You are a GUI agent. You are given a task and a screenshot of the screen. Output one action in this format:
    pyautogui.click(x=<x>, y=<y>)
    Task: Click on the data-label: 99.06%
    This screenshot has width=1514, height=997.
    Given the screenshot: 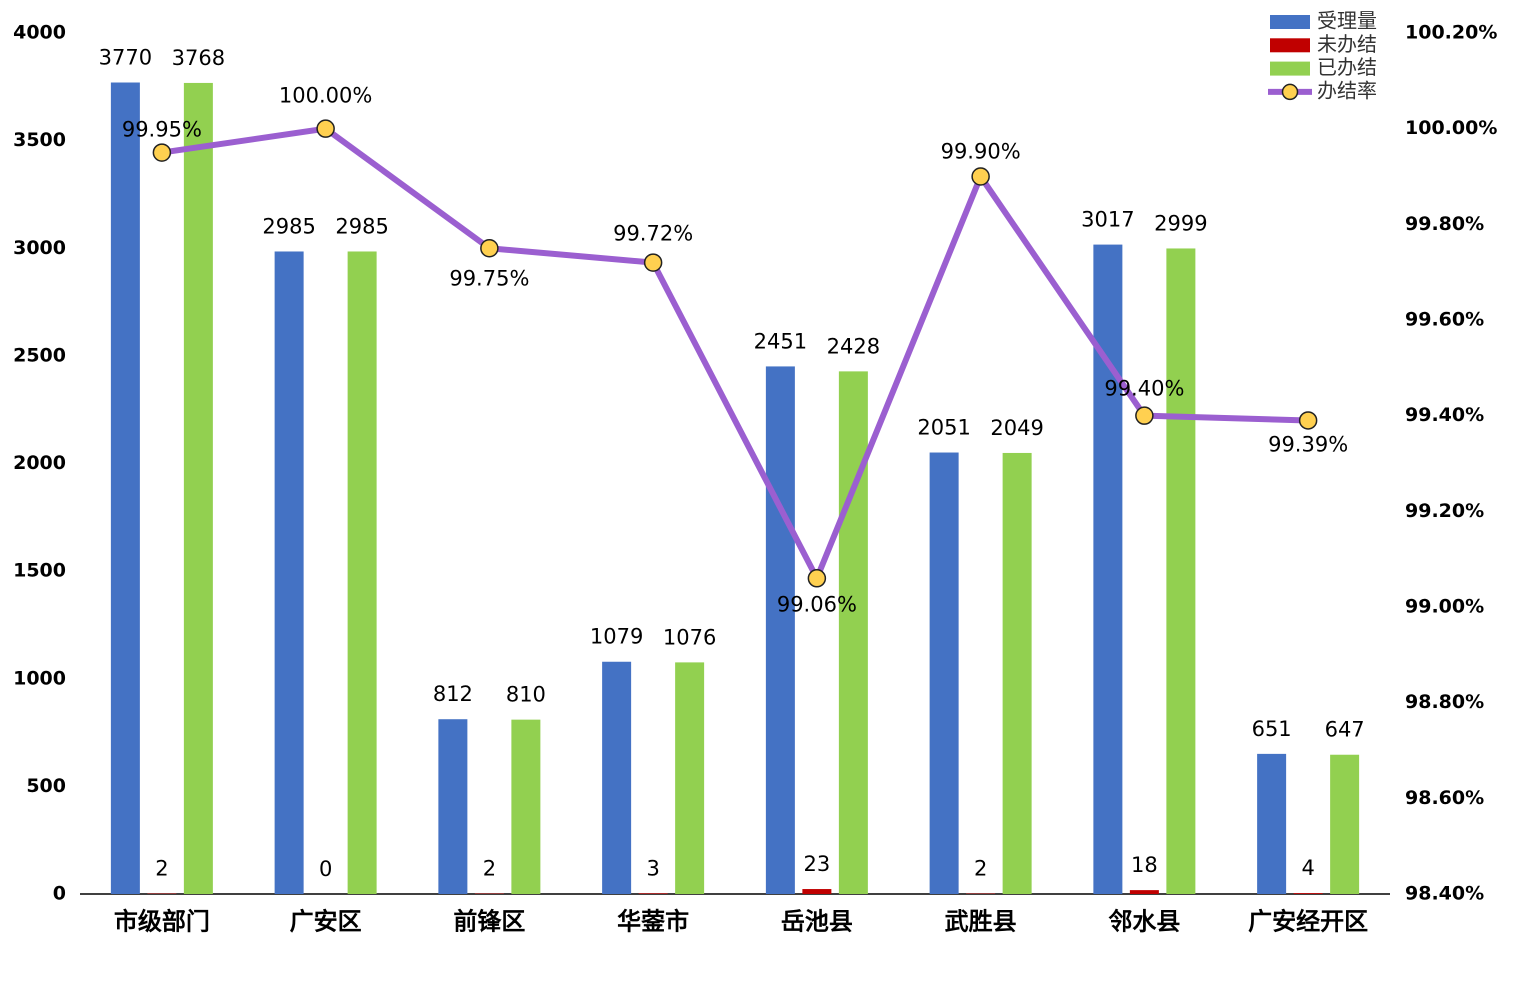 What is the action you would take?
    pyautogui.click(x=817, y=604)
    